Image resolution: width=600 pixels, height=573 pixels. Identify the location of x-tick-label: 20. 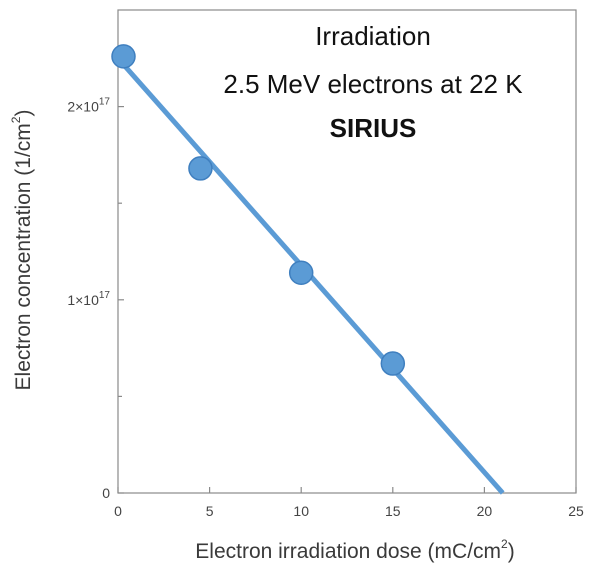
(485, 511).